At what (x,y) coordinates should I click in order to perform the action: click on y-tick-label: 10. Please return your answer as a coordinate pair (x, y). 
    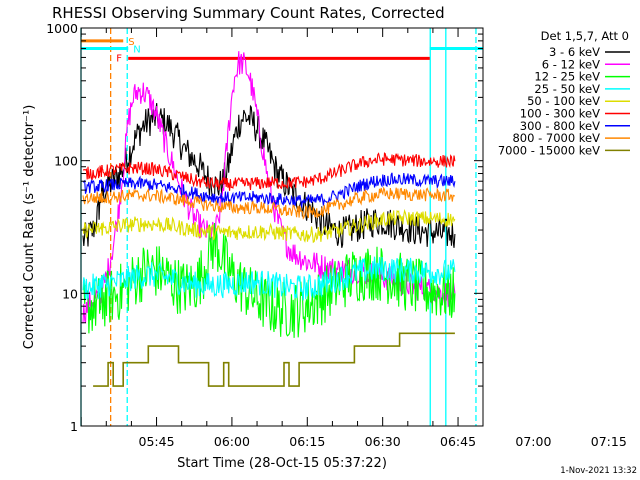
    Looking at the image, I should click on (70, 293).